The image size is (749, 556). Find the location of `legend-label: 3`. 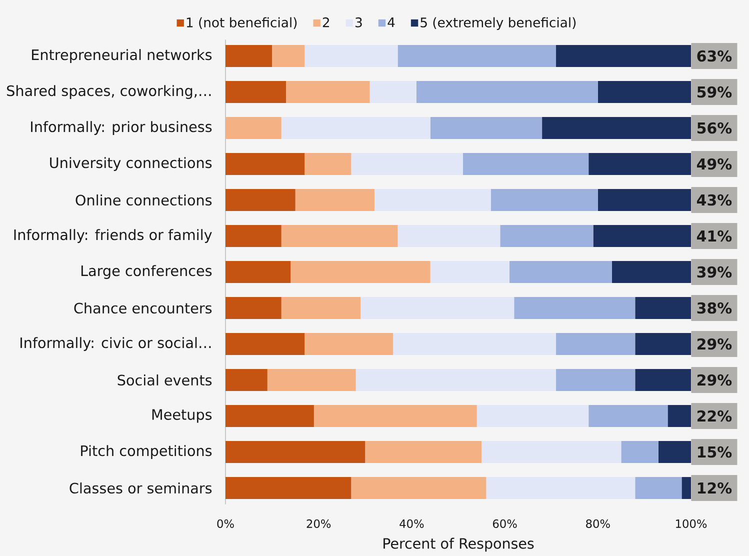

legend-label: 3 is located at coordinates (359, 22).